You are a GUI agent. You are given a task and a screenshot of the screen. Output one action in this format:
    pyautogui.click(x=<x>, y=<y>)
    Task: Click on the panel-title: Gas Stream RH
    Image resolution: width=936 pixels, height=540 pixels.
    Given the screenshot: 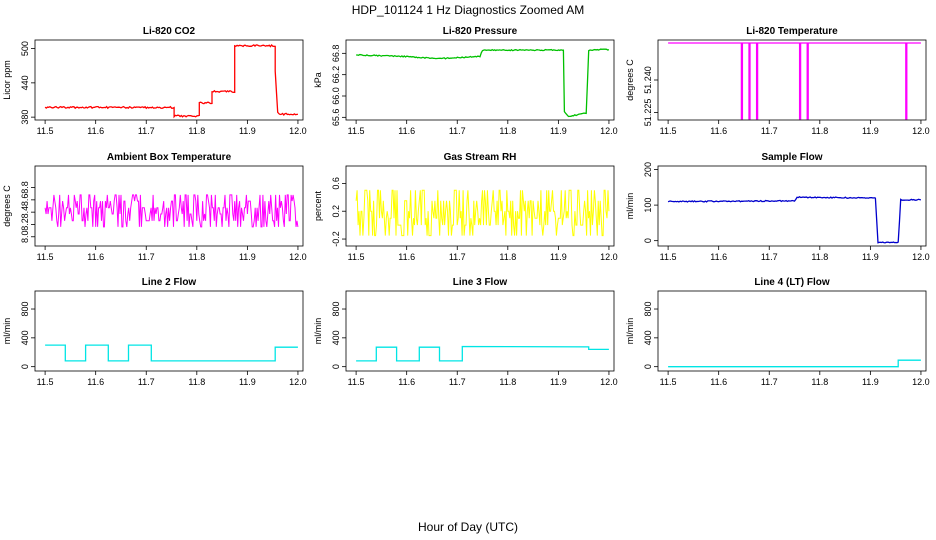 What is the action you would take?
    pyautogui.click(x=480, y=157)
    